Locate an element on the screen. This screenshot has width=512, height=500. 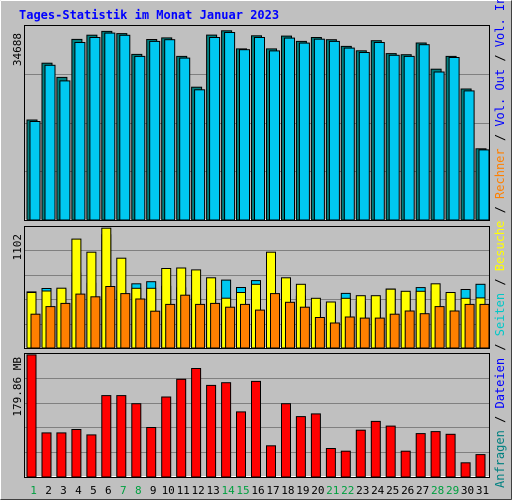
day-label-7: 7 is located at coordinates (123, 490).